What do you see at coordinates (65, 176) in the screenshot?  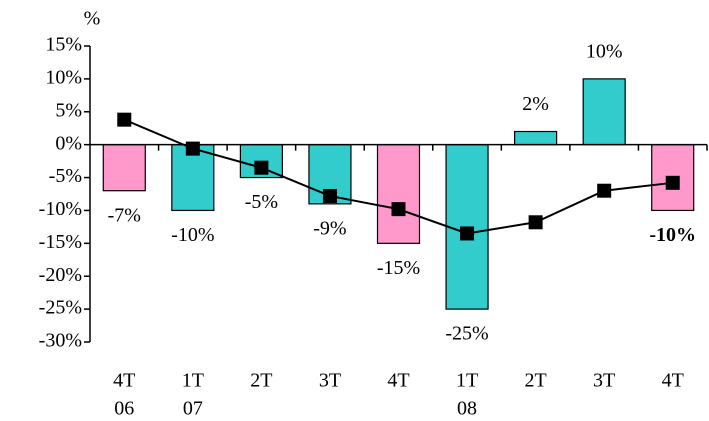 I see `y-tick-label: -5%` at bounding box center [65, 176].